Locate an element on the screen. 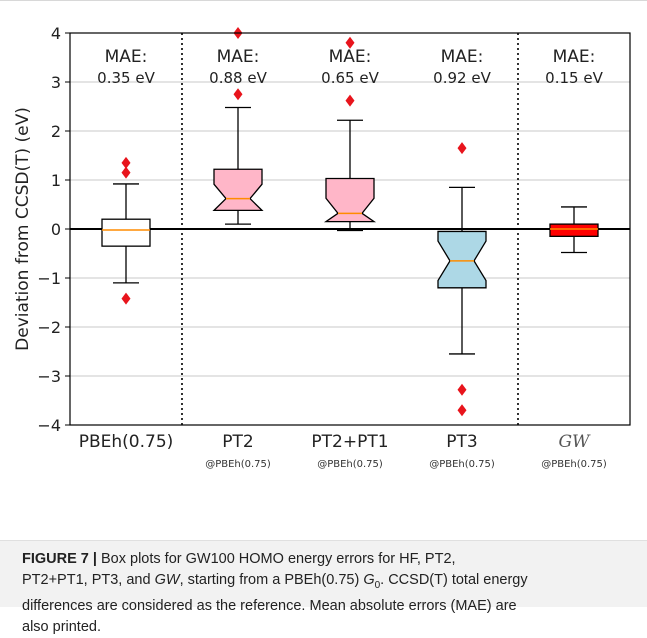 The height and width of the screenshot is (638, 647). caption-g: G is located at coordinates (369, 580).